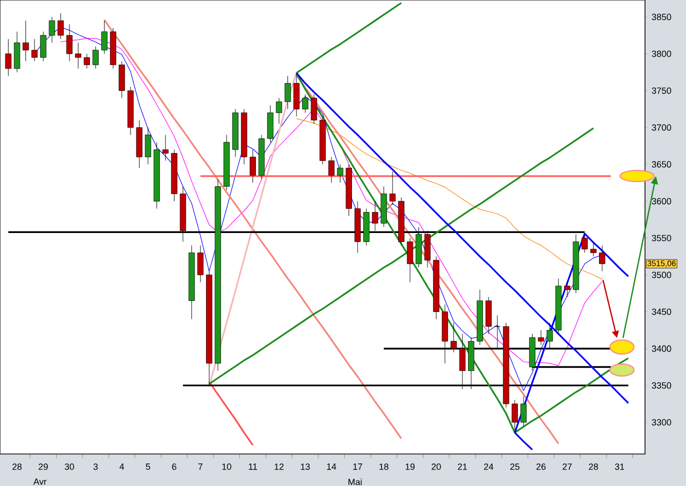 This screenshot has height=486, width=686. What do you see at coordinates (662, 385) in the screenshot?
I see `y-tick-label: 3350` at bounding box center [662, 385].